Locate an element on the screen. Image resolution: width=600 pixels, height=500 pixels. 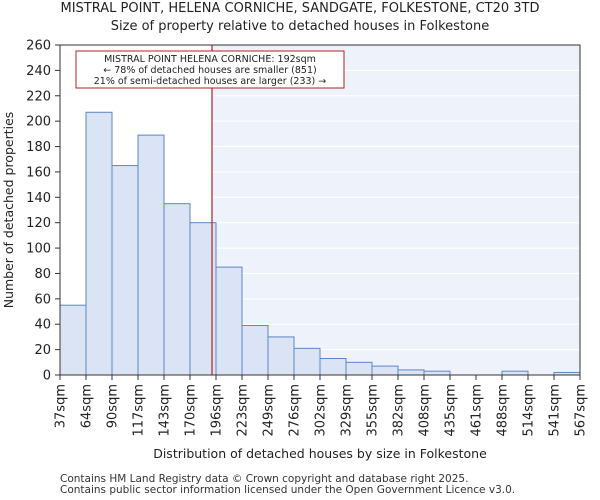
x-tick-label: 196sqm is located at coordinates (217, 410).